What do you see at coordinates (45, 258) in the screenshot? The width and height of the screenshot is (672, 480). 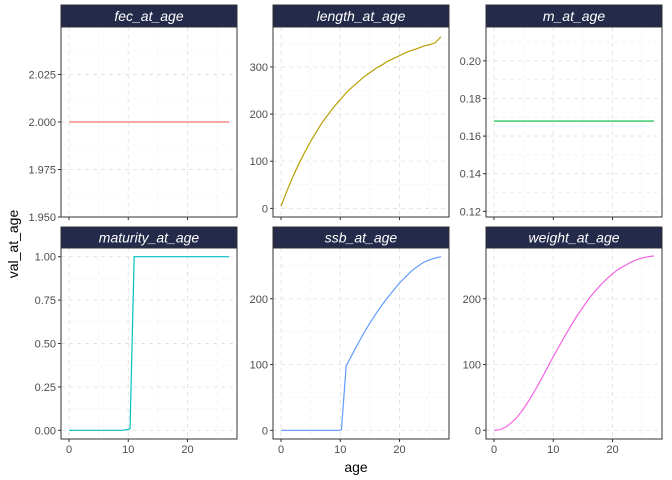 I see `y-tick-label: 1.00` at bounding box center [45, 258].